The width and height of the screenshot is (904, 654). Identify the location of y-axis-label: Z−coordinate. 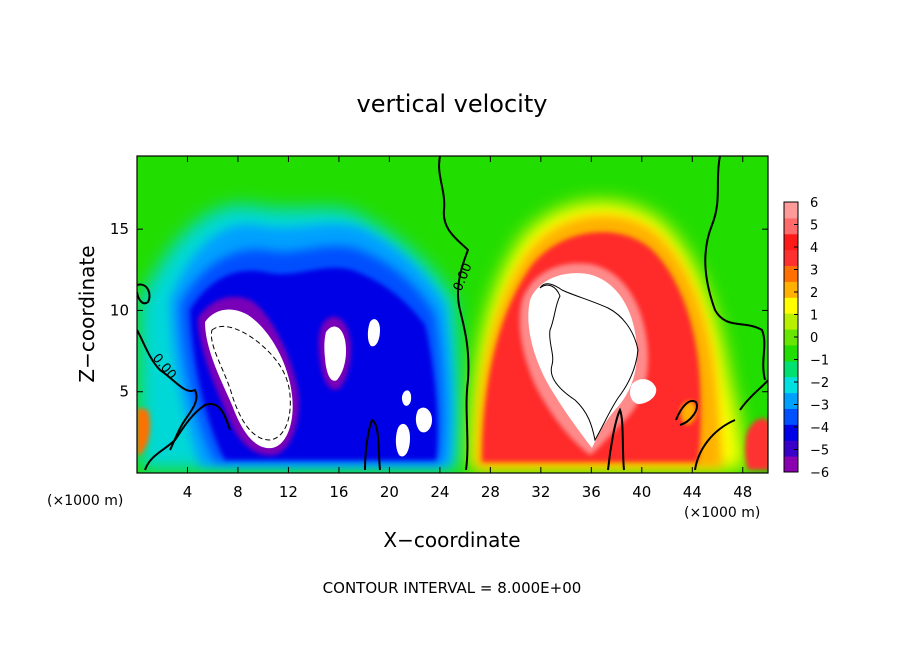
(87, 313).